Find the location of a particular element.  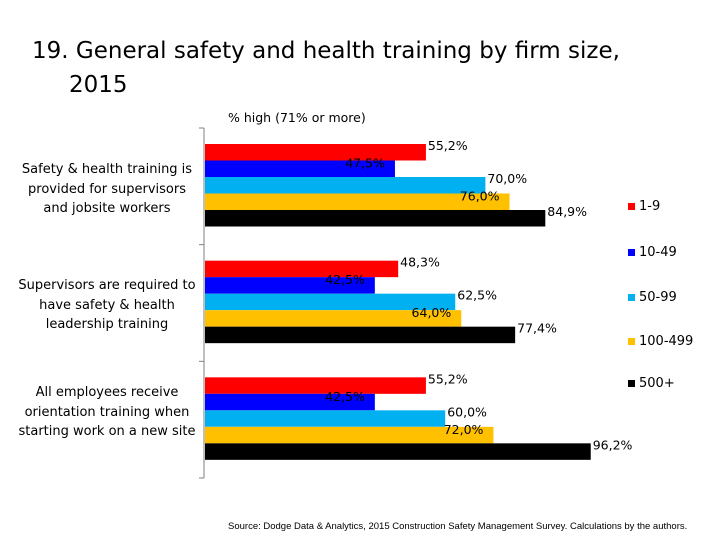

bar-500+-group-1 is located at coordinates (375, 218).